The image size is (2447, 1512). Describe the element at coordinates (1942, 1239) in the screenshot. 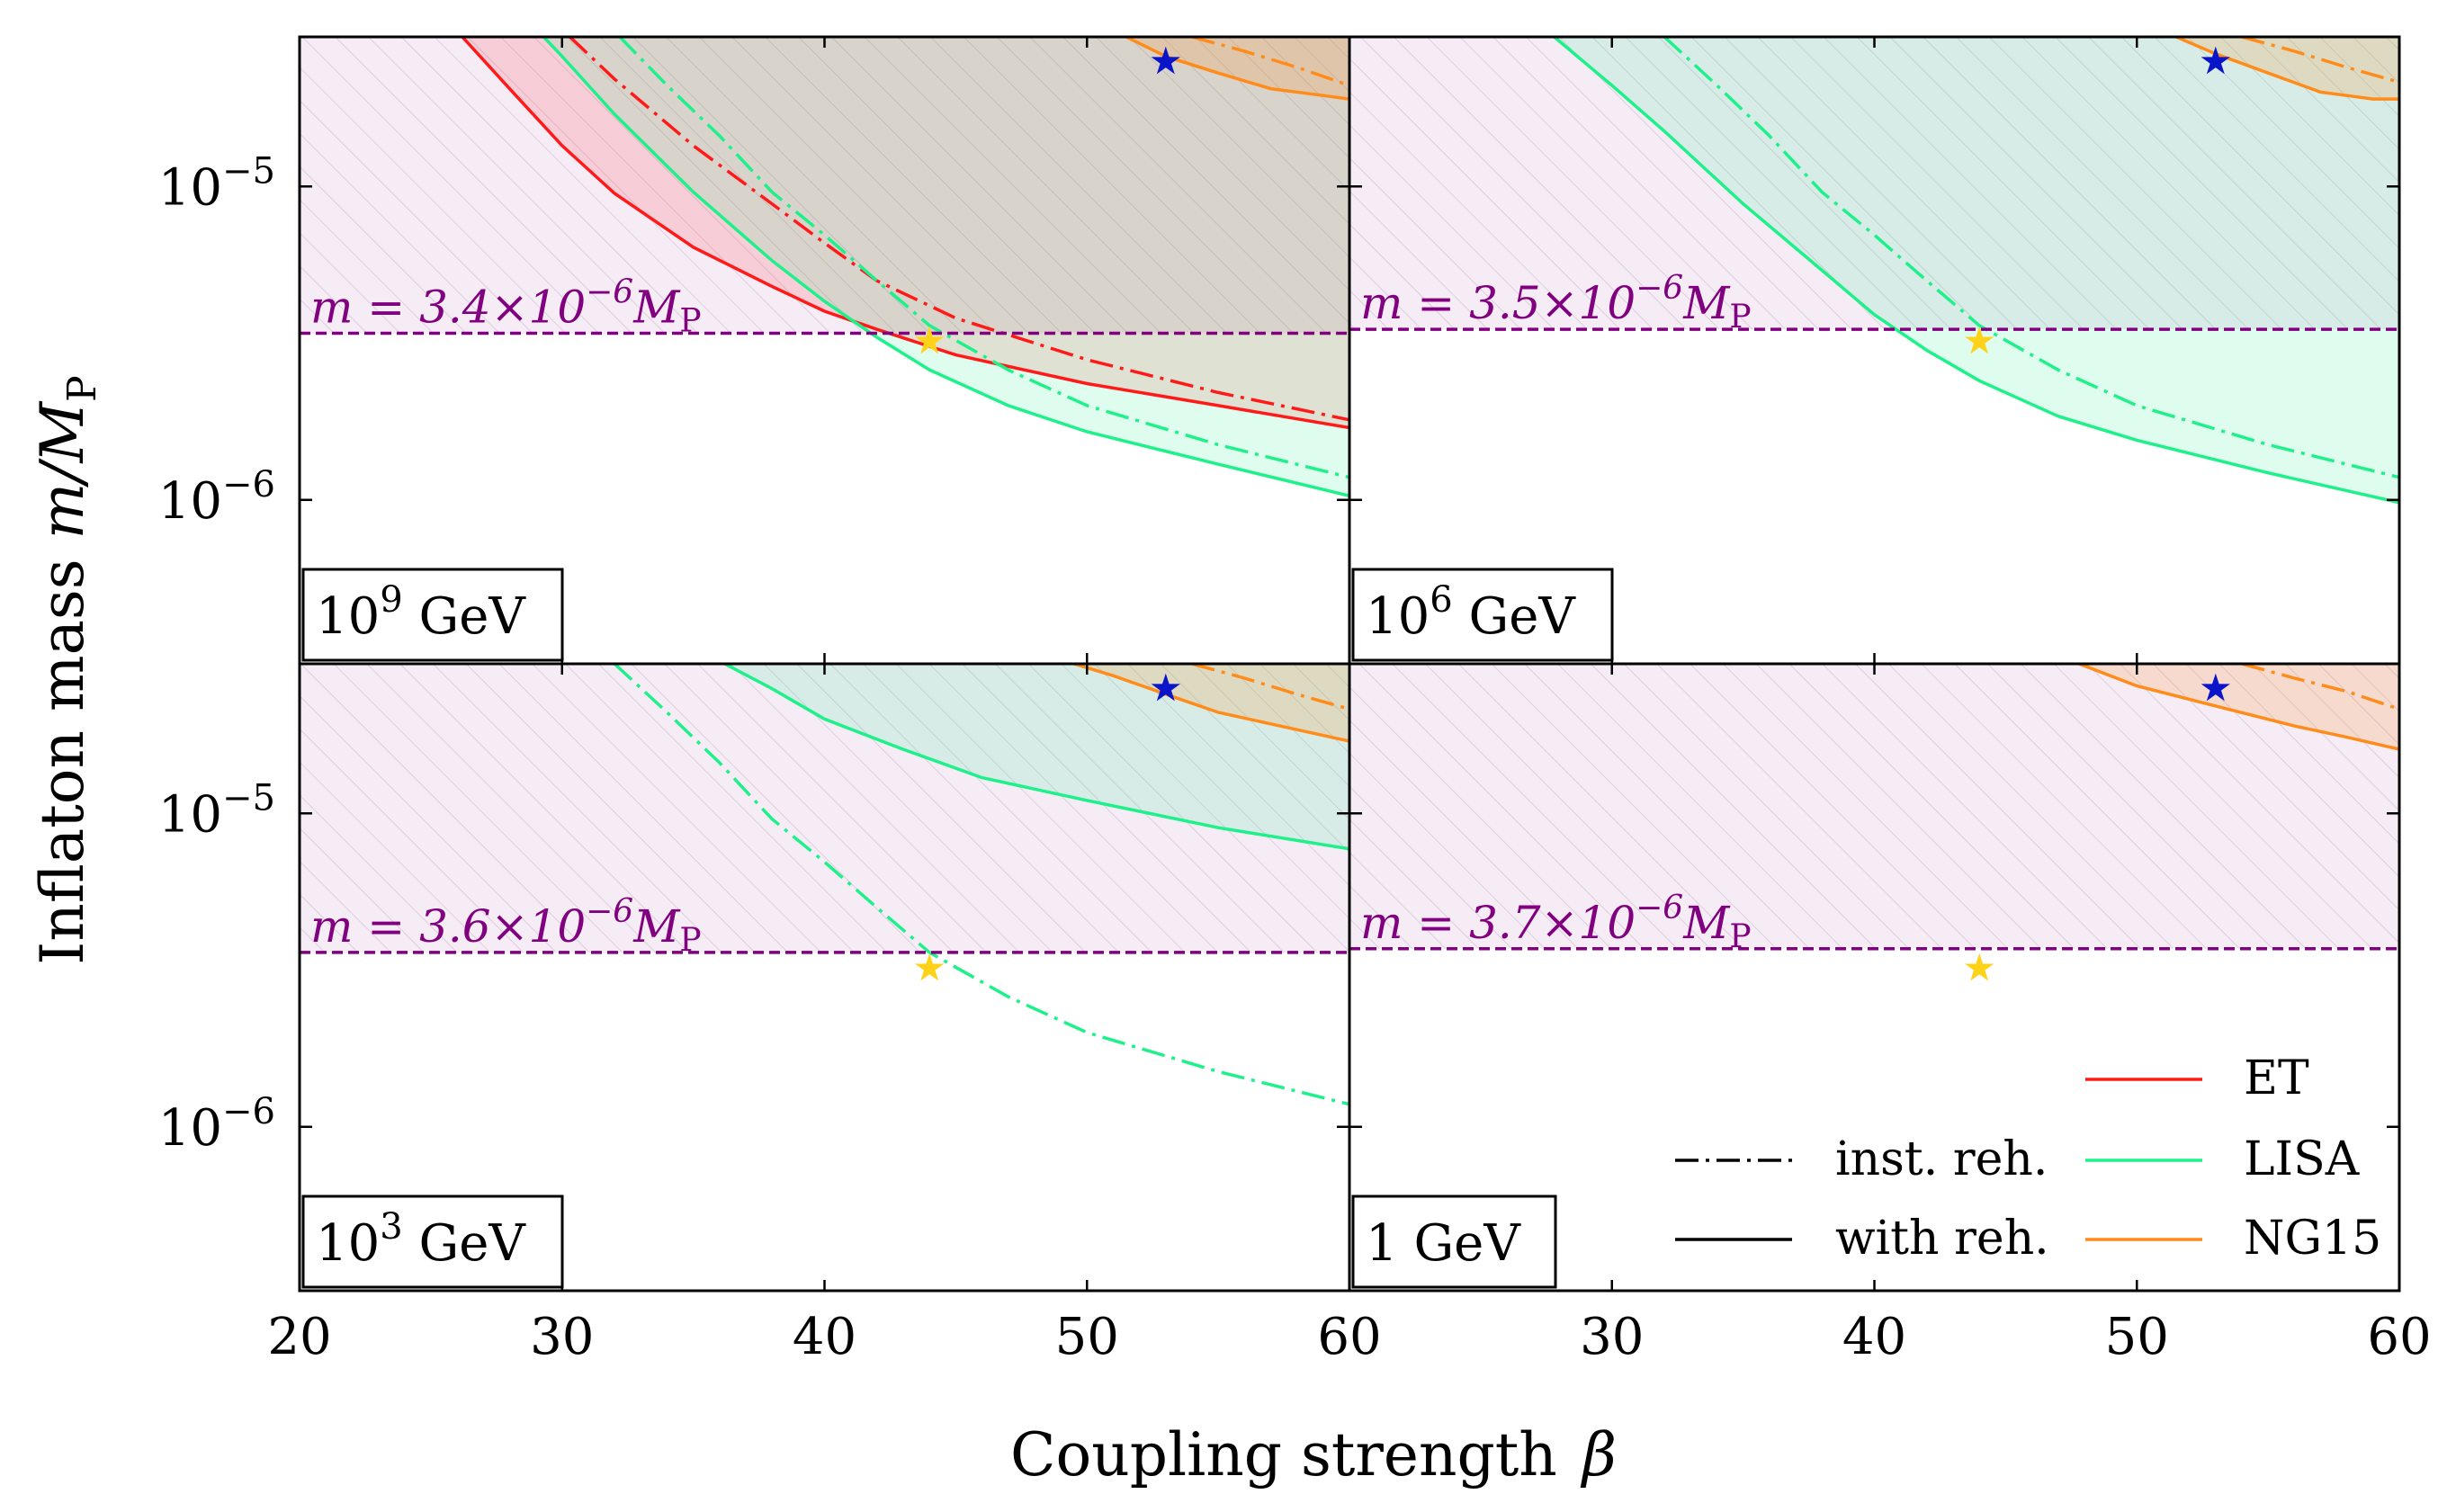

I see `legend-with-reh-label: with reh.` at that location.